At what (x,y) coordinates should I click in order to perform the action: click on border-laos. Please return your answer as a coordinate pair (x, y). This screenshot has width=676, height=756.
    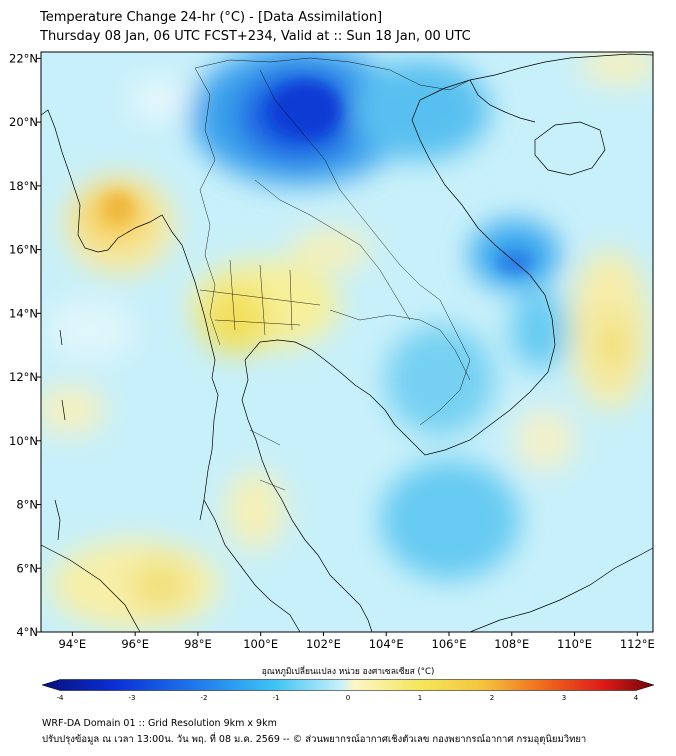
    Looking at the image, I should click on (350, 185).